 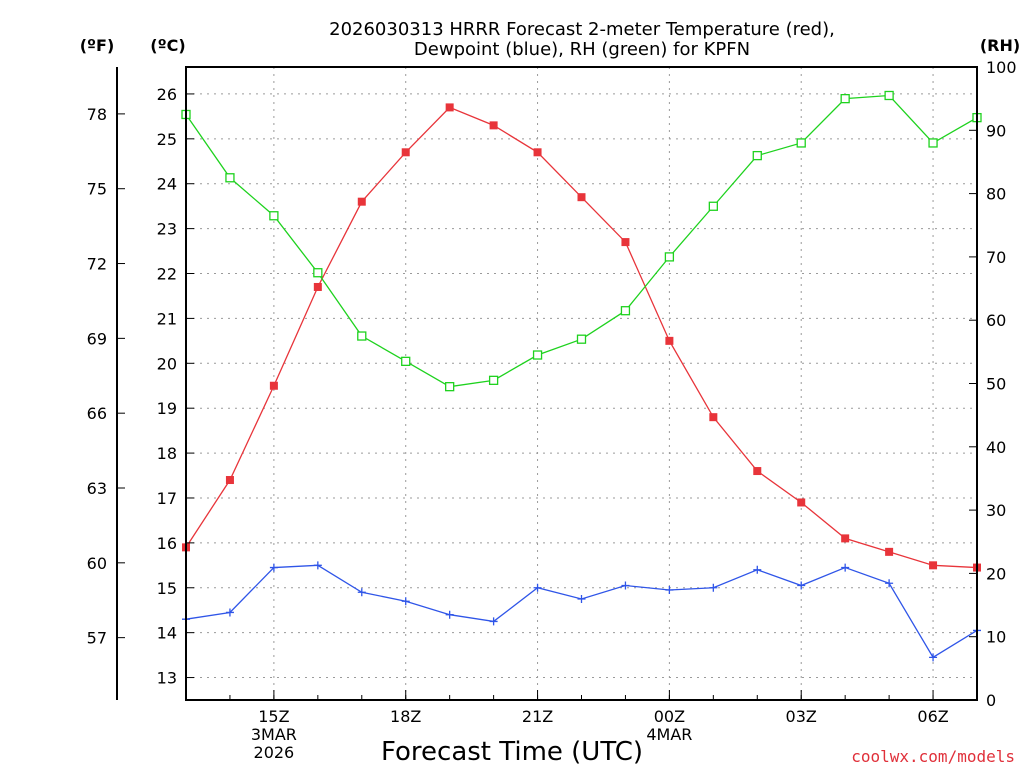 What do you see at coordinates (167, 408) in the screenshot?
I see `celsius-tick-label: 19` at bounding box center [167, 408].